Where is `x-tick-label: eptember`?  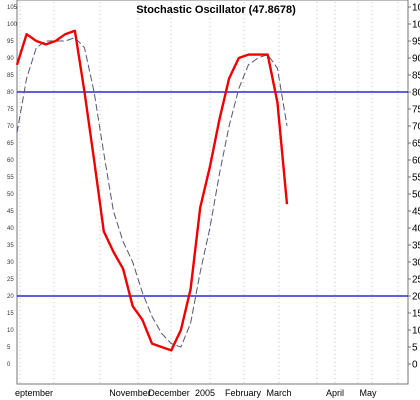 x-tick-label: eptember is located at coordinates (34, 393).